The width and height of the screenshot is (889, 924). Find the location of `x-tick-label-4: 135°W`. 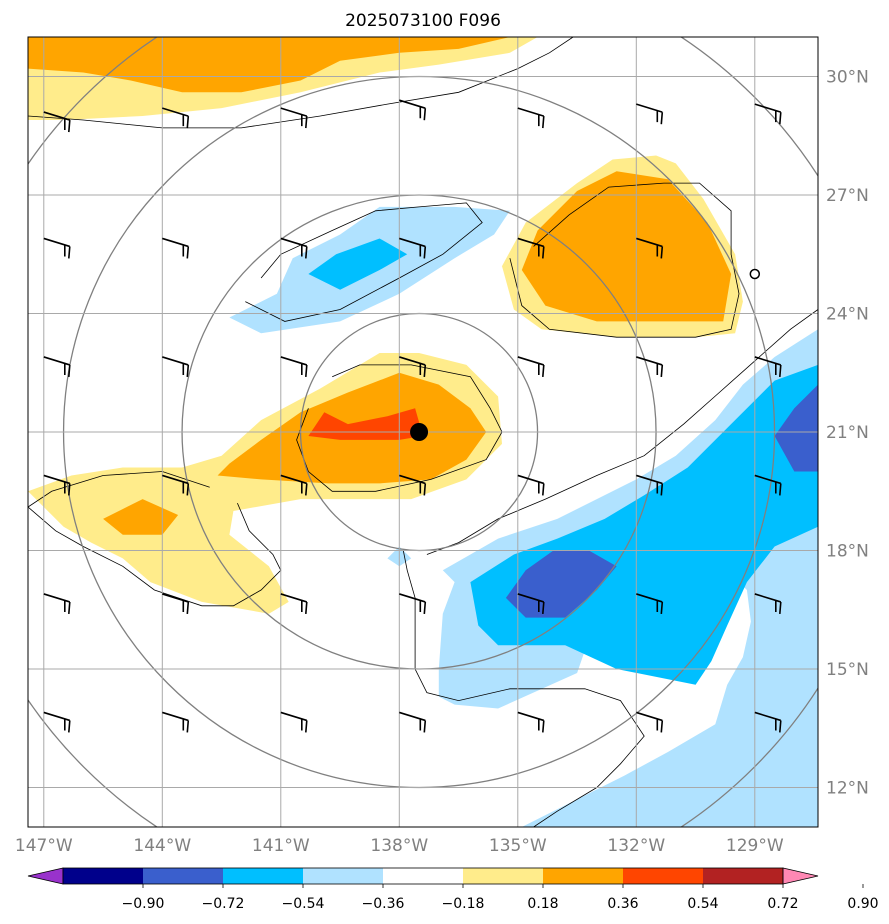

x-tick-label-4: 135°W is located at coordinates (518, 846).